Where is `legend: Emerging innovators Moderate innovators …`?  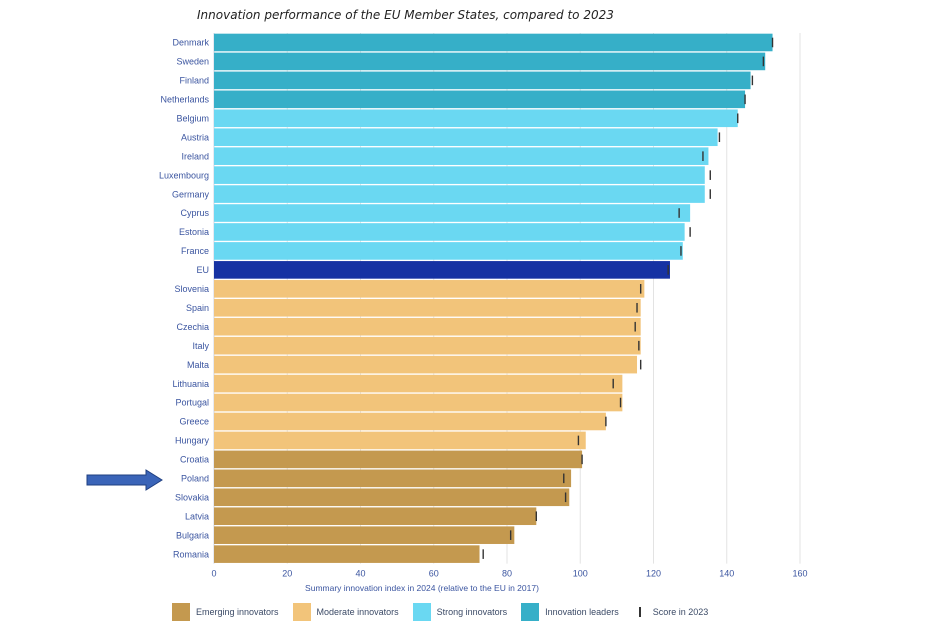 legend: Emerging innovators Moderate innovators … is located at coordinates (447, 612).